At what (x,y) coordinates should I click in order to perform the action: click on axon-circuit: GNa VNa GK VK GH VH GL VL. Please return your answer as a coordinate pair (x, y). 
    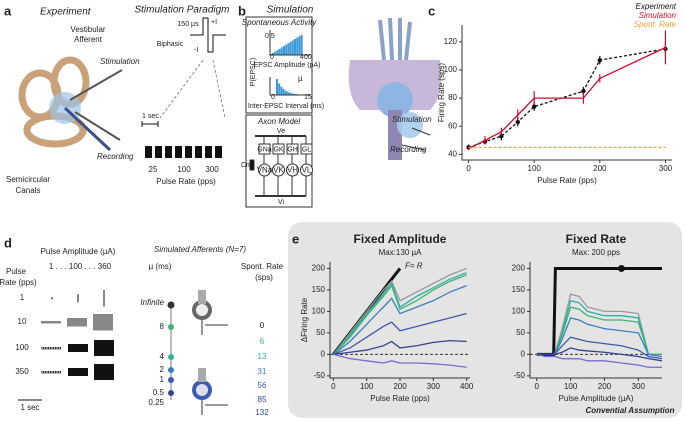
    Looking at the image, I should click on (285, 166).